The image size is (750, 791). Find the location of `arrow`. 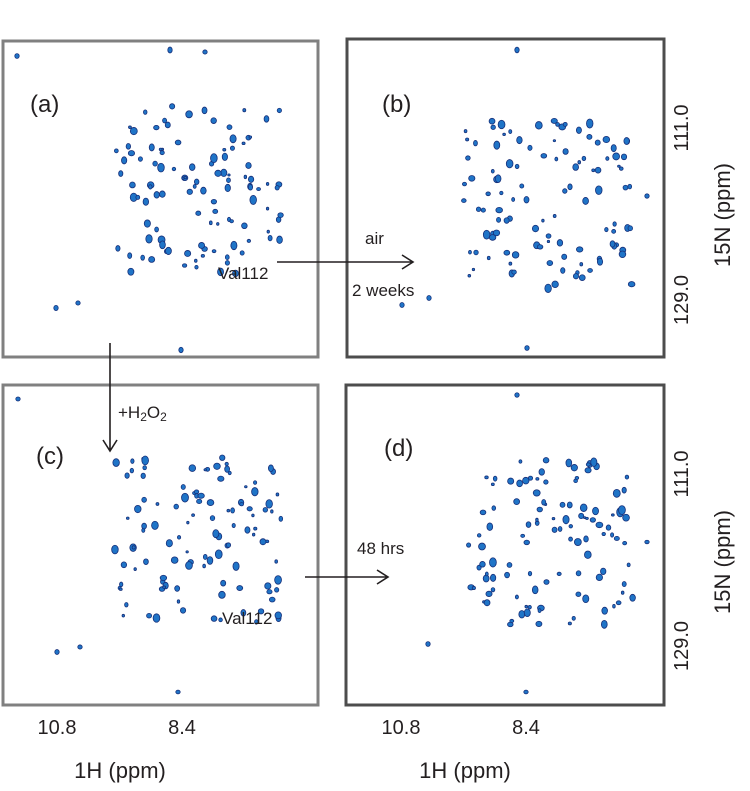

arrow is located at coordinates (110, 398).